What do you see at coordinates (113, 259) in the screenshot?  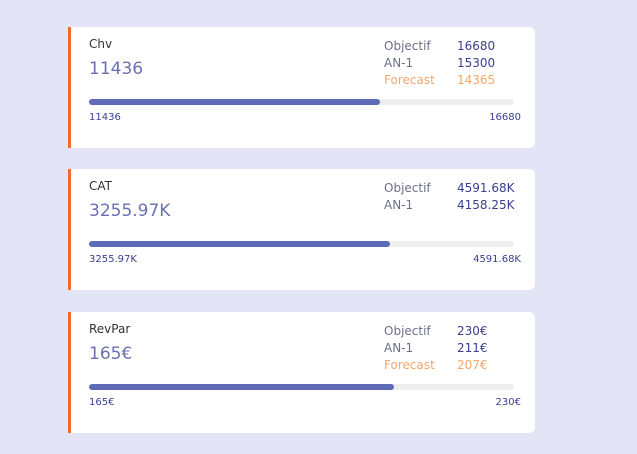 I see `progress-start: 3255.97K` at bounding box center [113, 259].